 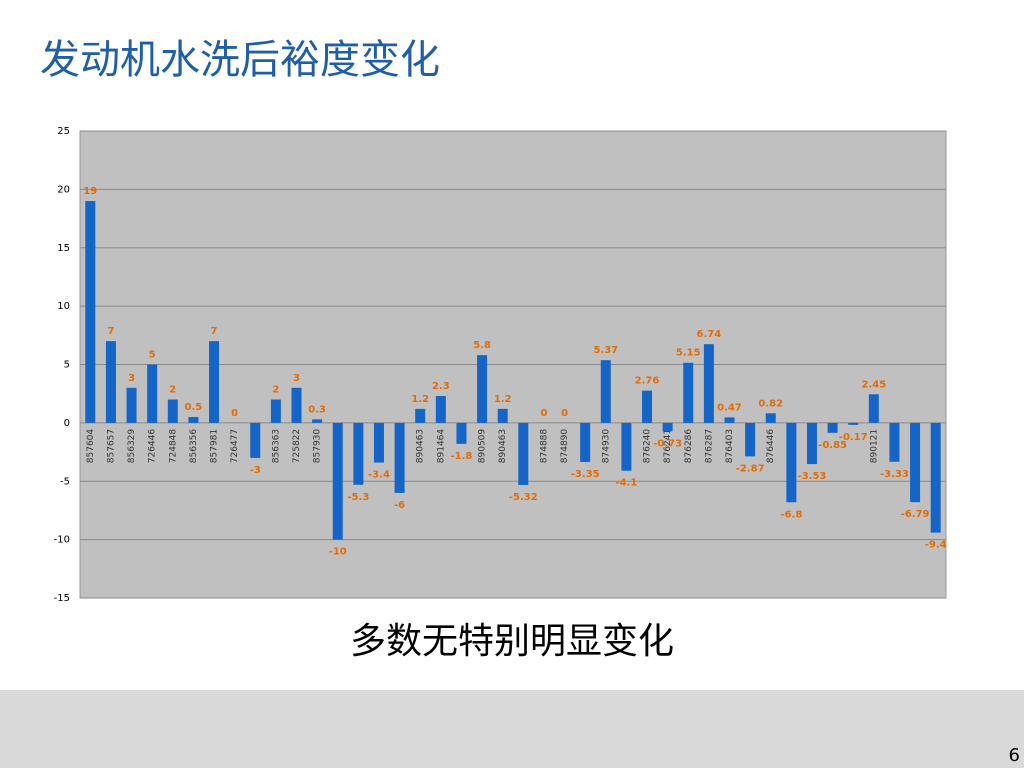 What do you see at coordinates (318, 446) in the screenshot?
I see `x-tick-label: 857930` at bounding box center [318, 446].